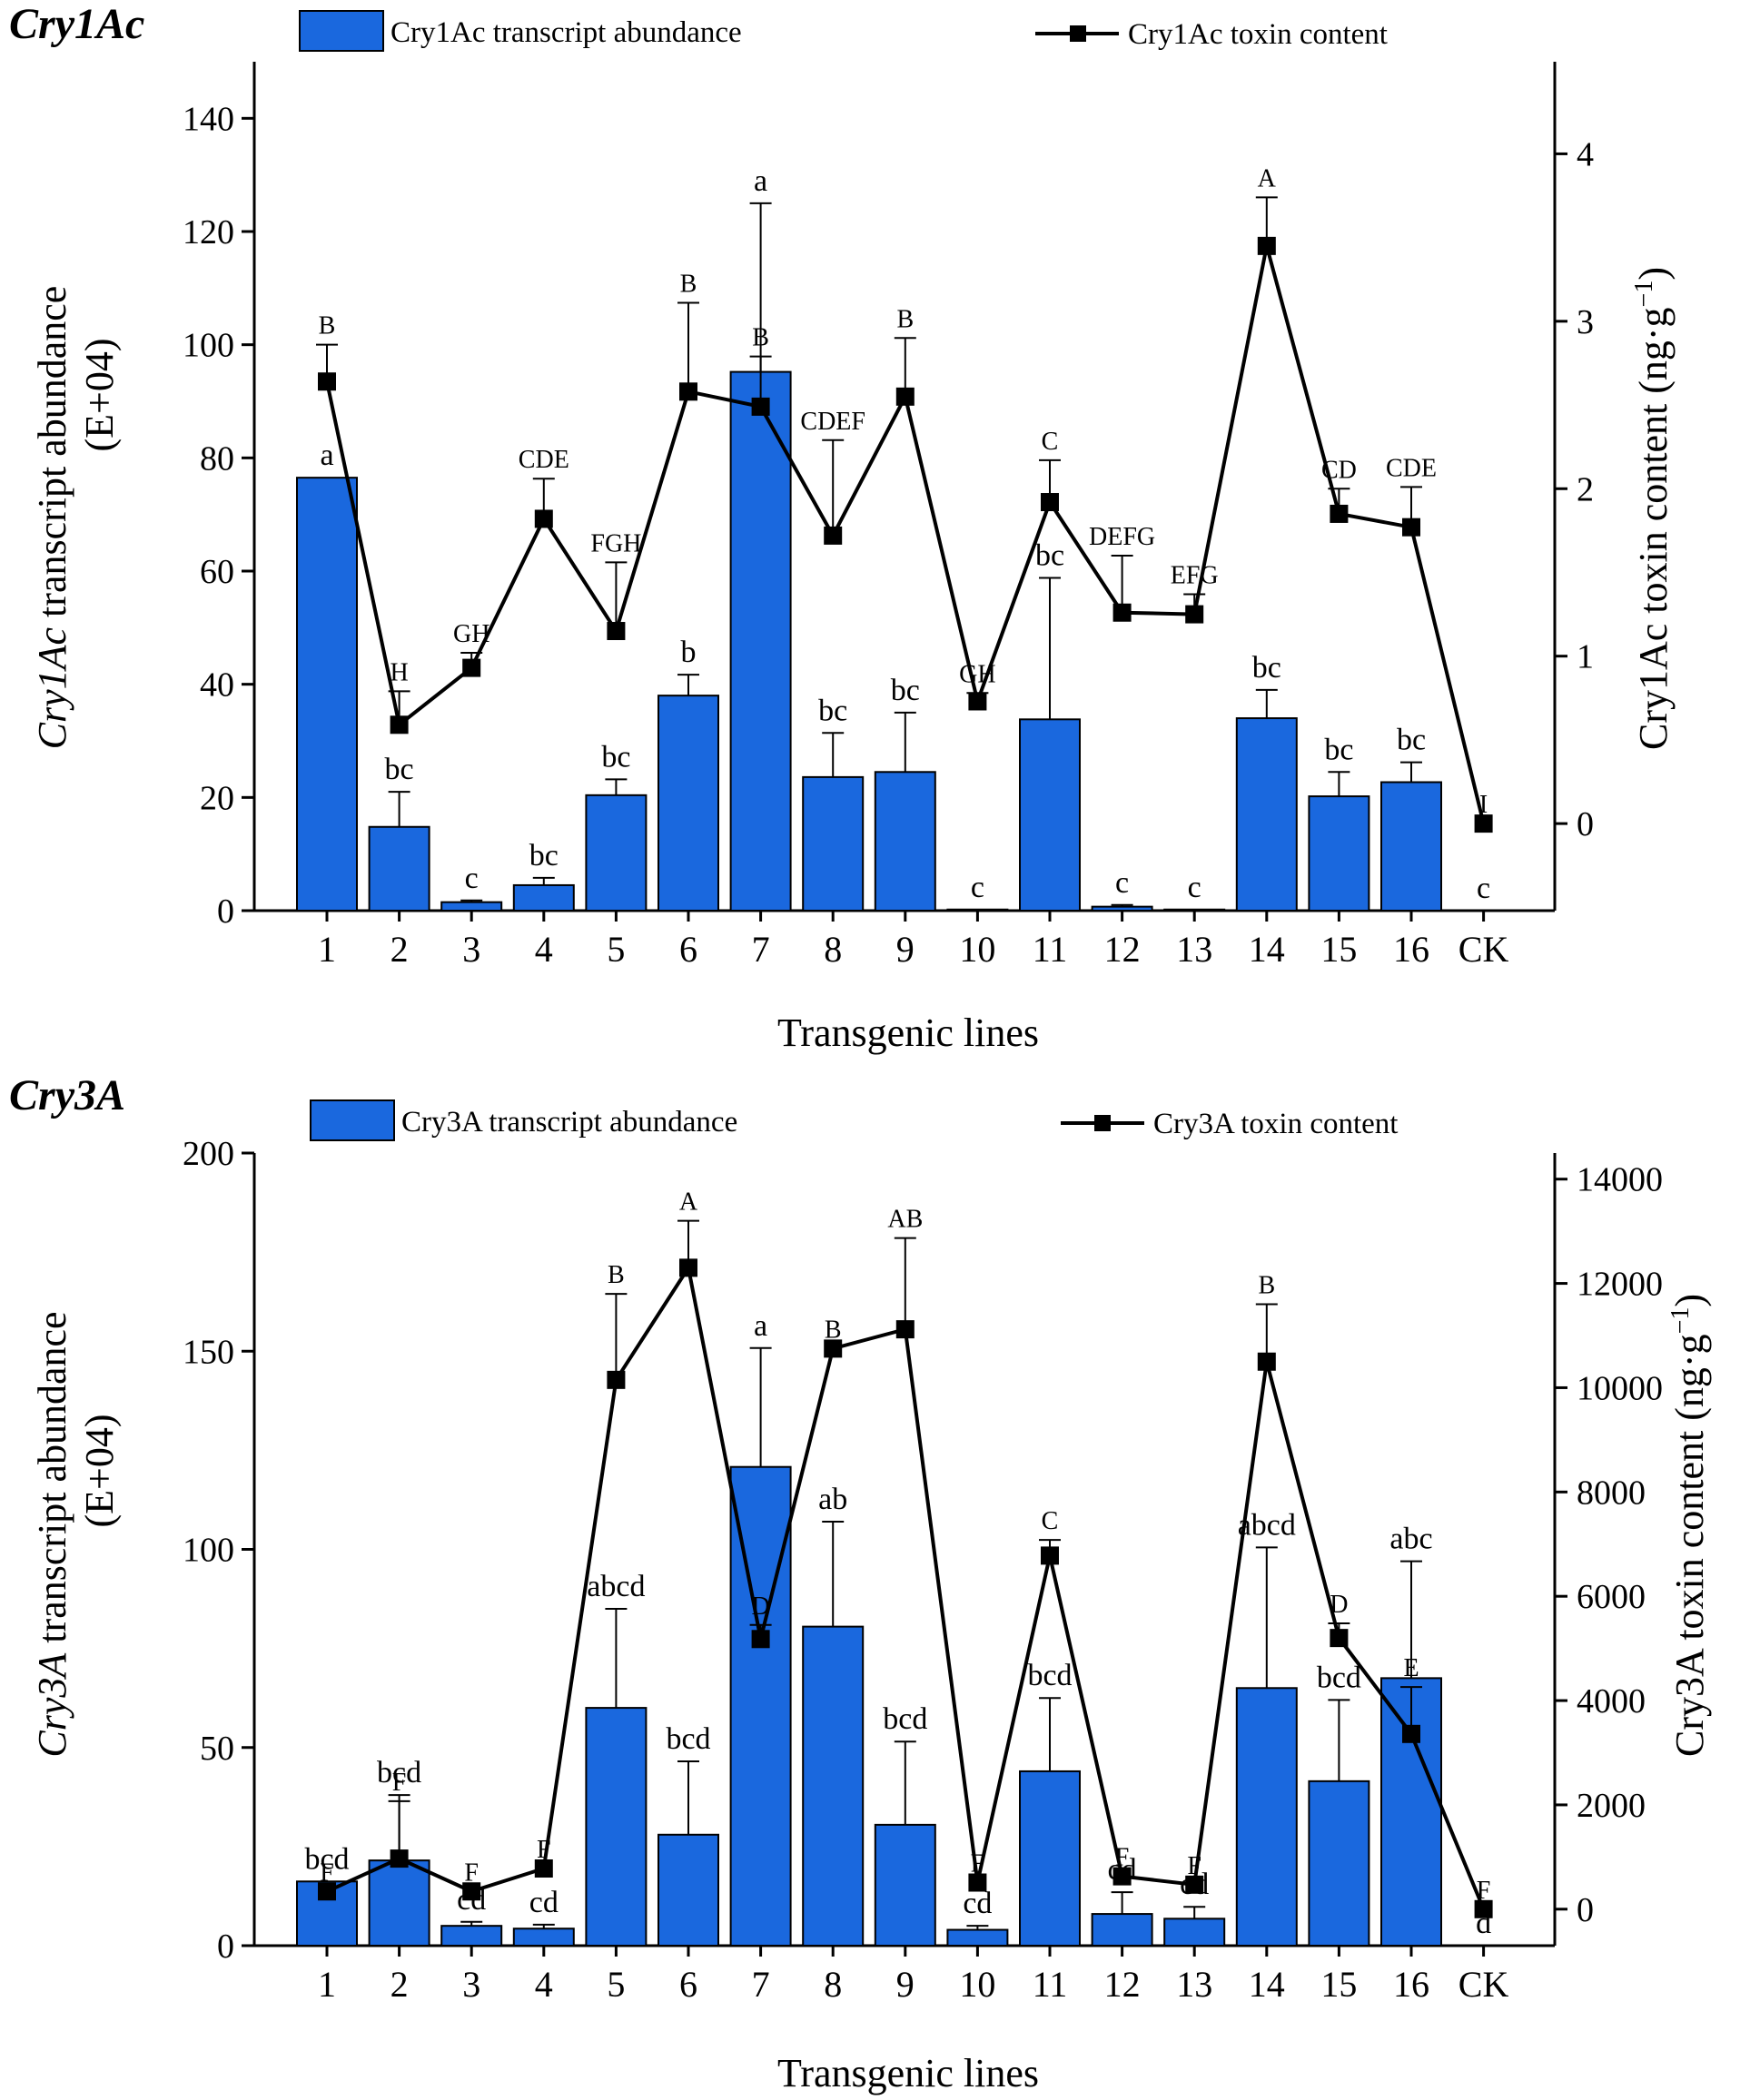 This screenshot has width=1760, height=2100. I want to click on y-tick-label-left: 120, so click(208, 232).